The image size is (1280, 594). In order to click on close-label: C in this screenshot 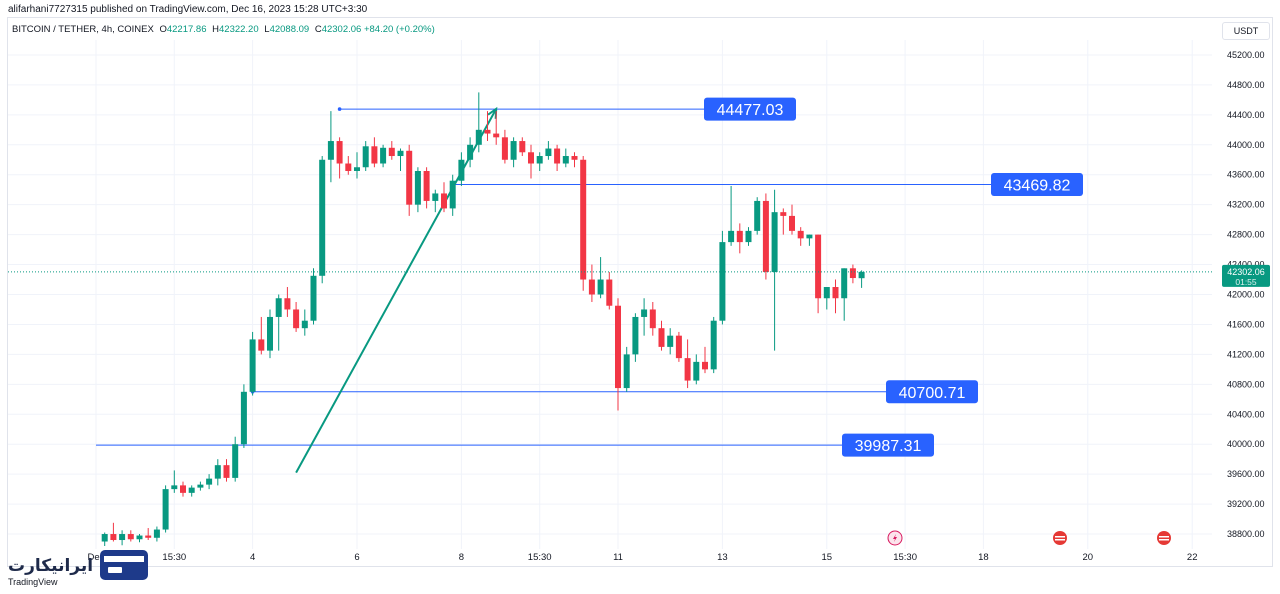, I will do `click(318, 29)`.